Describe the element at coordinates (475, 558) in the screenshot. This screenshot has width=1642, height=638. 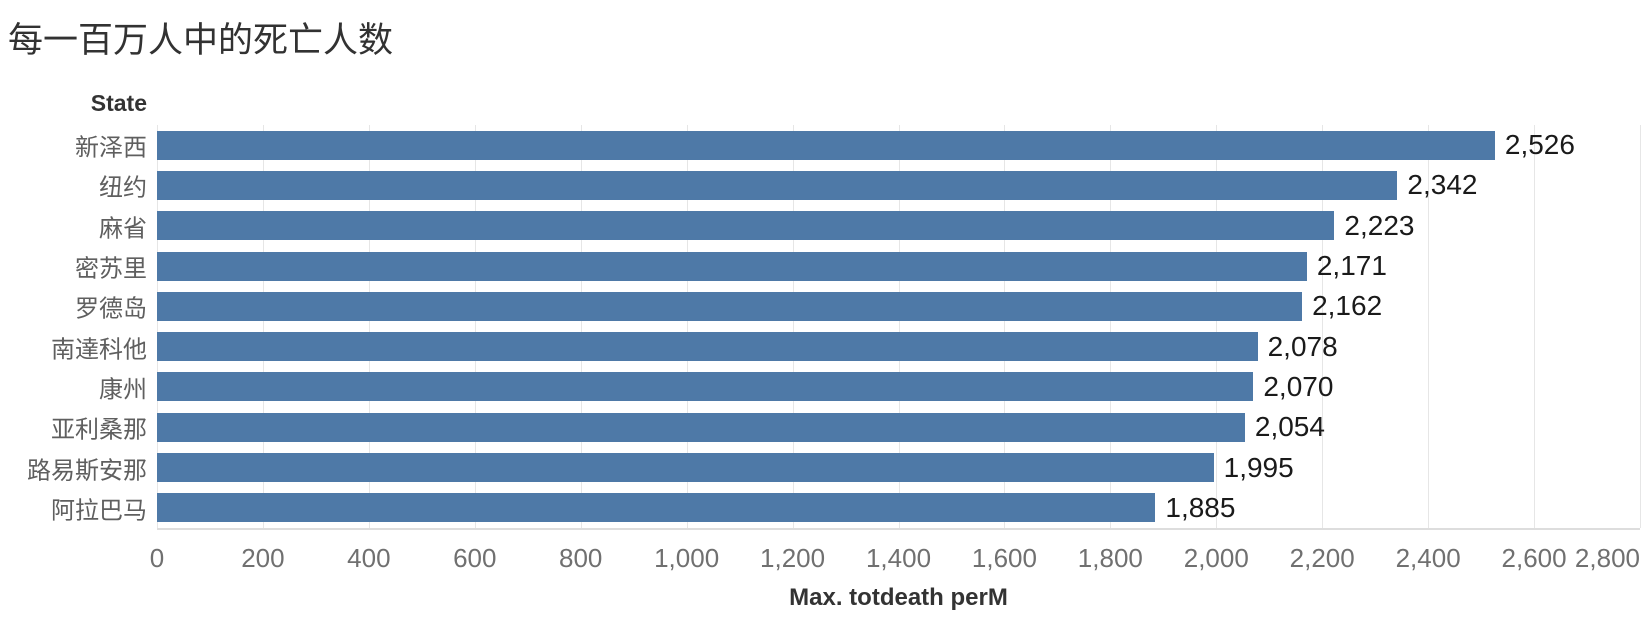
I see `x-tick-label: 600` at that location.